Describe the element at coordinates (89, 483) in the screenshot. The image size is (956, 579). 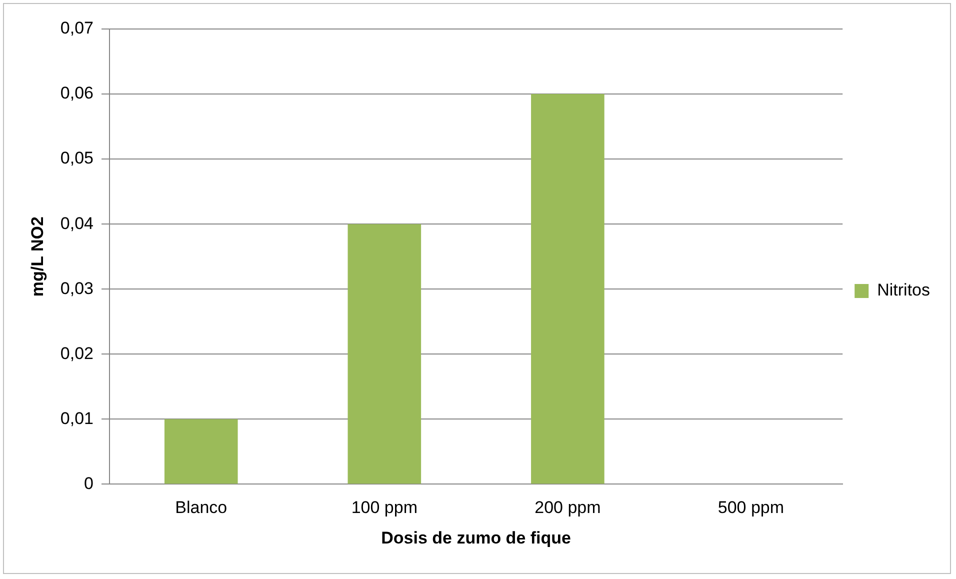
I see `y-tick-label: 0` at that location.